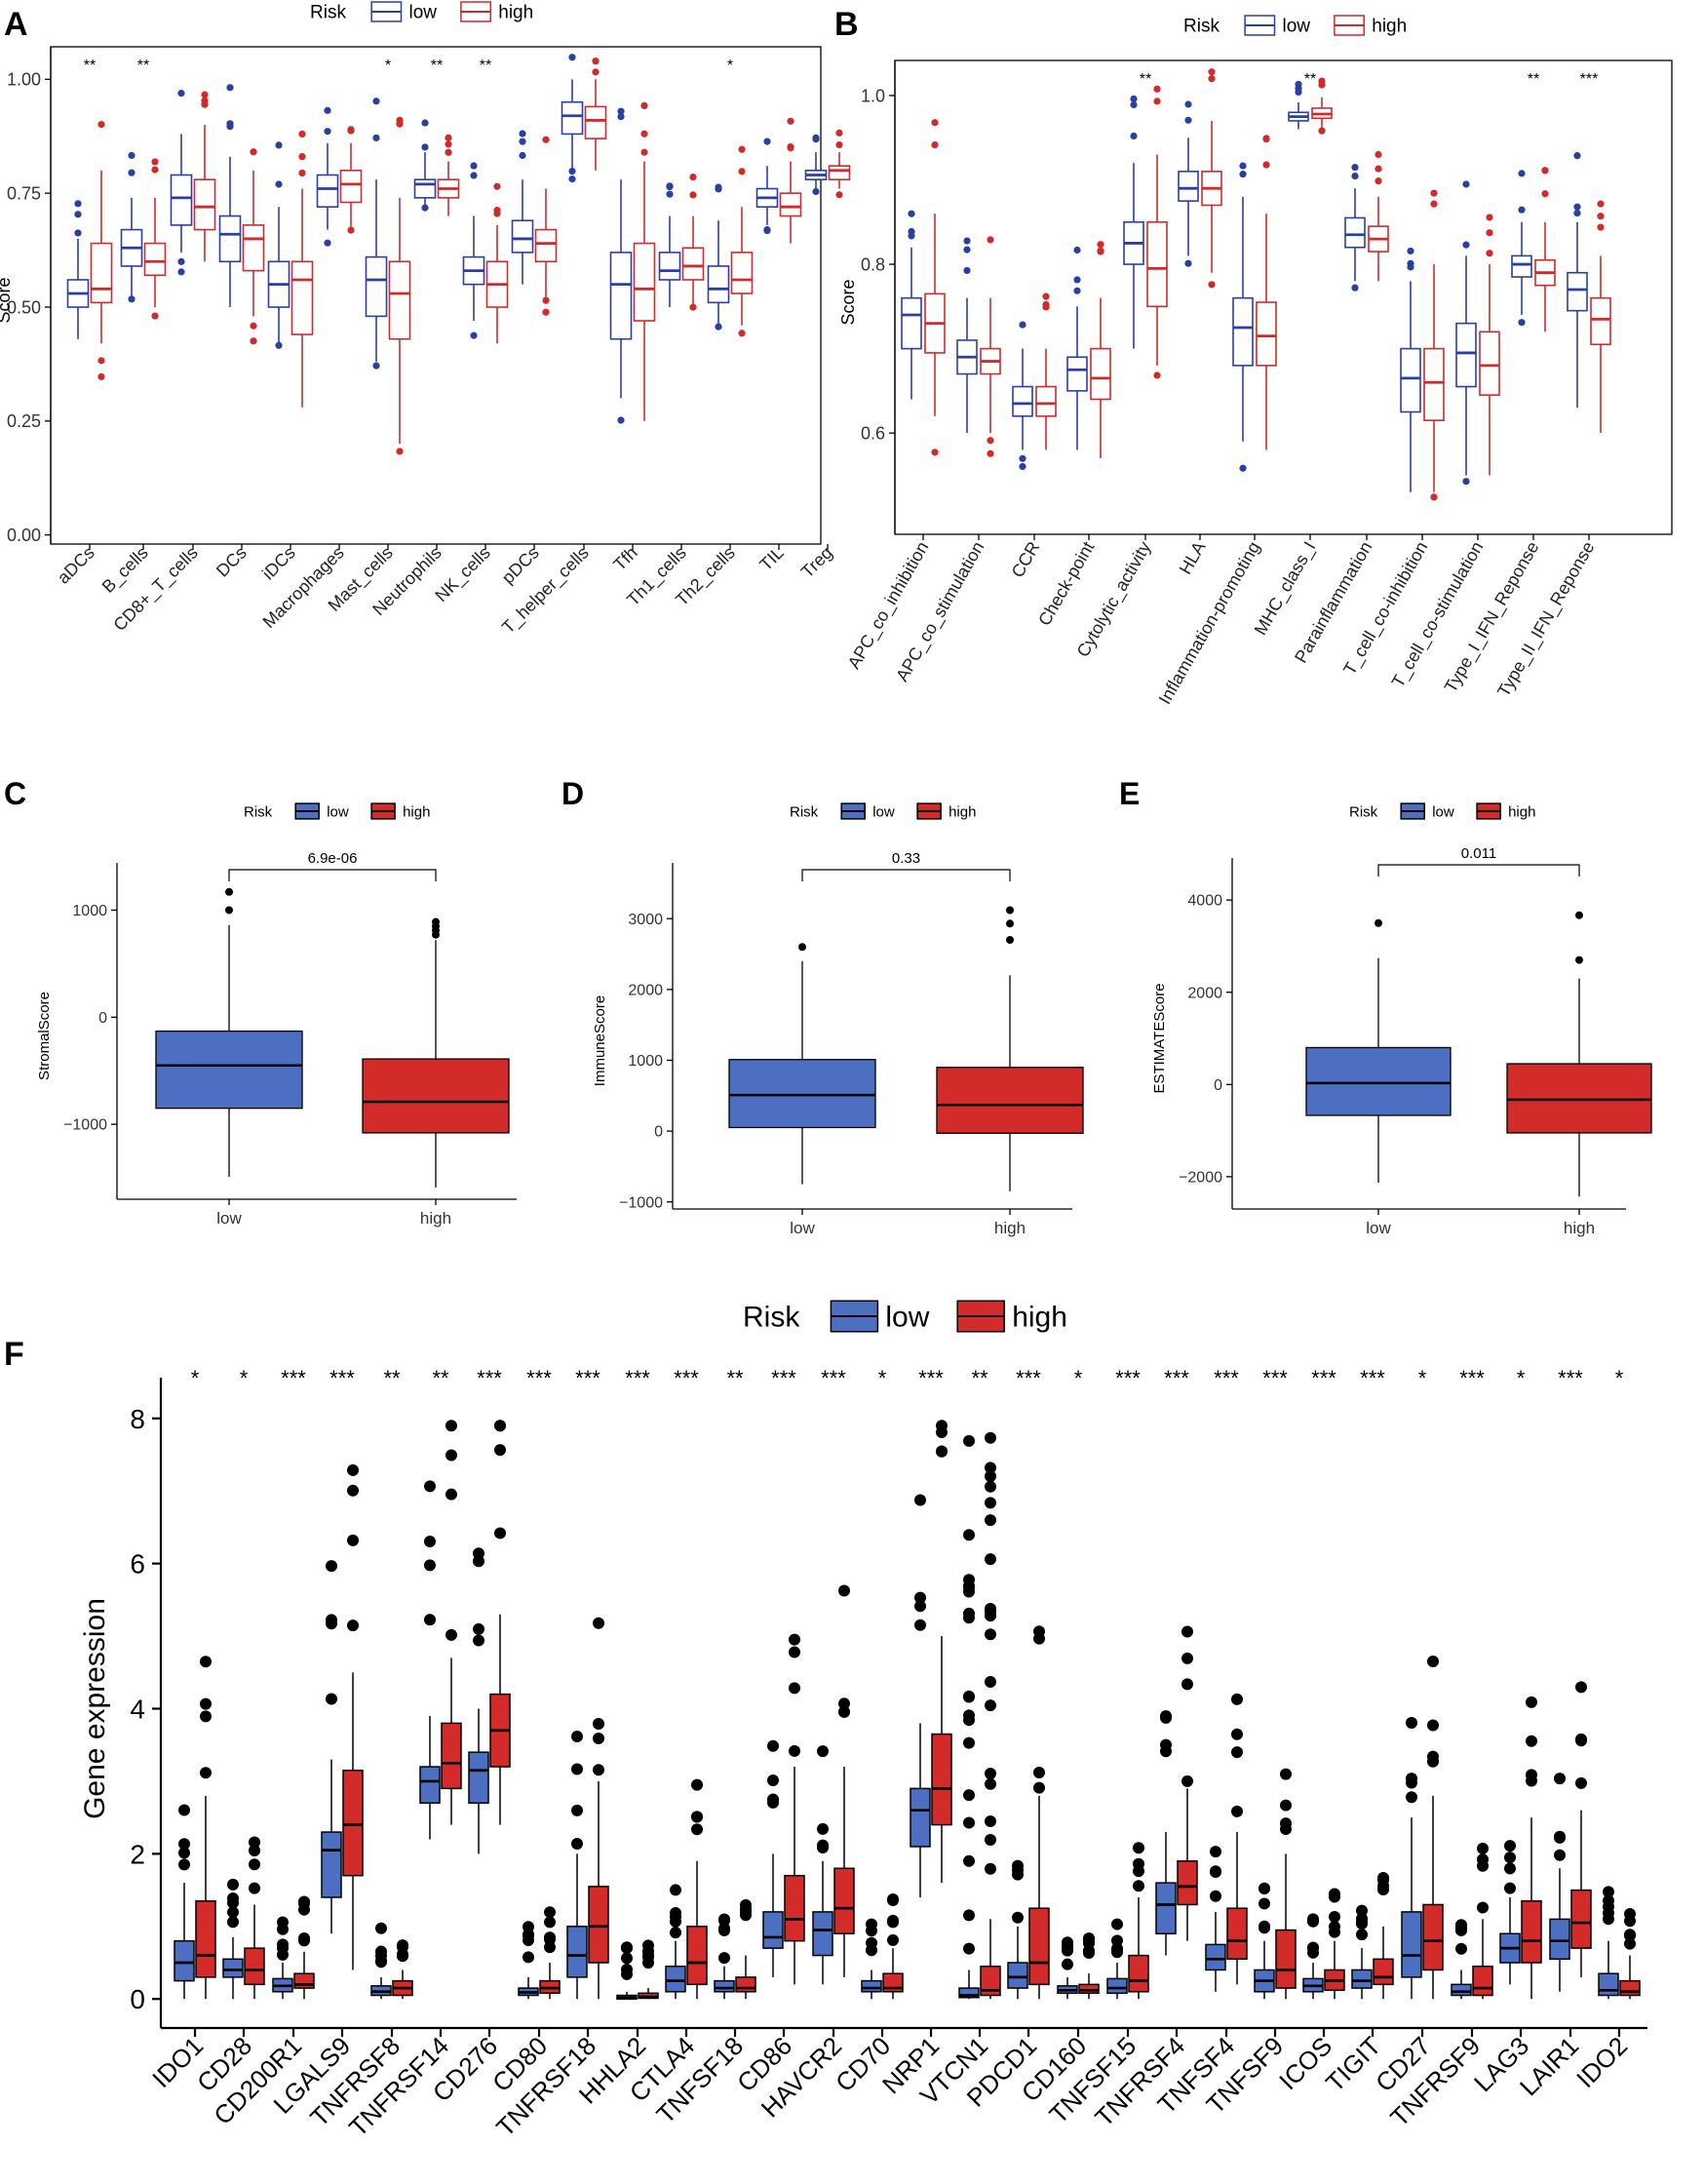 The image size is (1704, 2184). Describe the element at coordinates (24, 421) in the screenshot. I see `y-tick-label: 0.25` at that location.